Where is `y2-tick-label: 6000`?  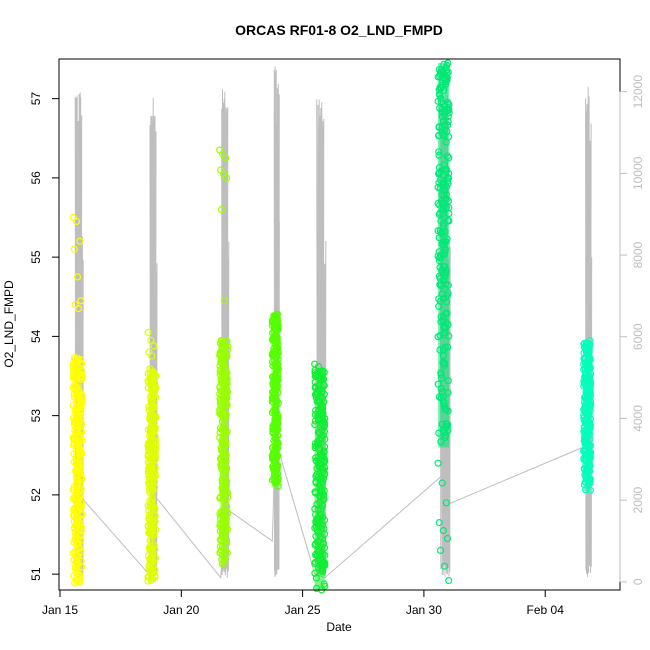 y2-tick-label: 6000 is located at coordinates (638, 336).